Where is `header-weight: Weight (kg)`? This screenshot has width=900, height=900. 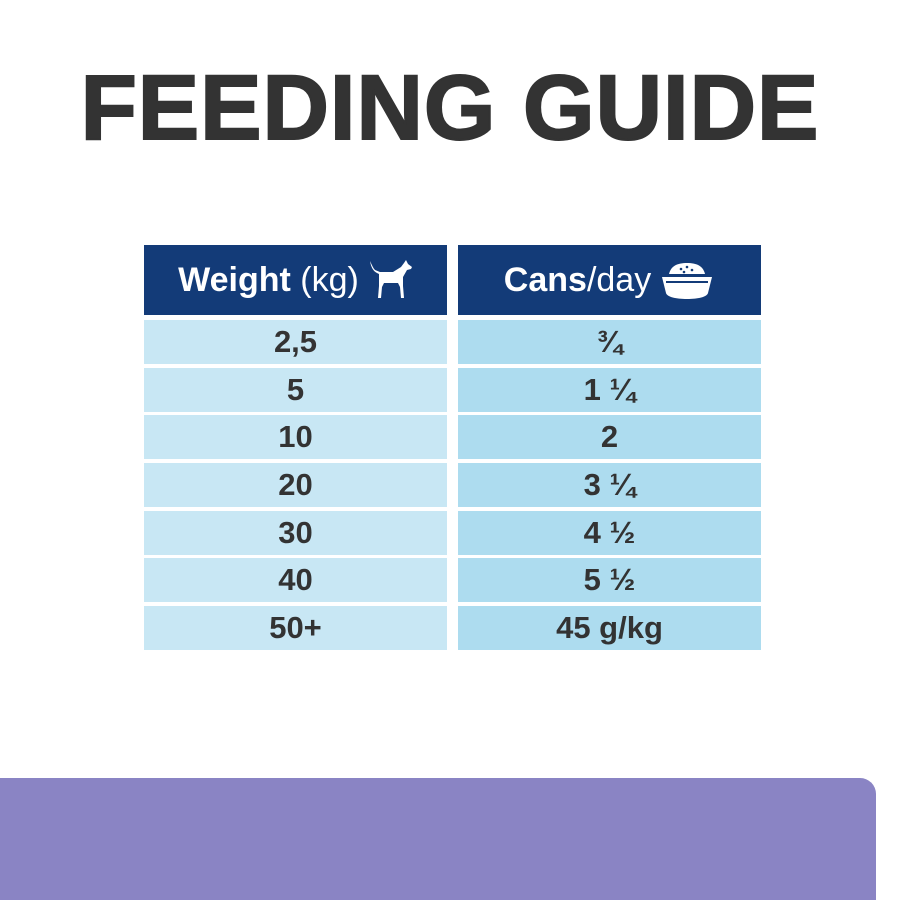 header-weight: Weight (kg) is located at coordinates (295, 280).